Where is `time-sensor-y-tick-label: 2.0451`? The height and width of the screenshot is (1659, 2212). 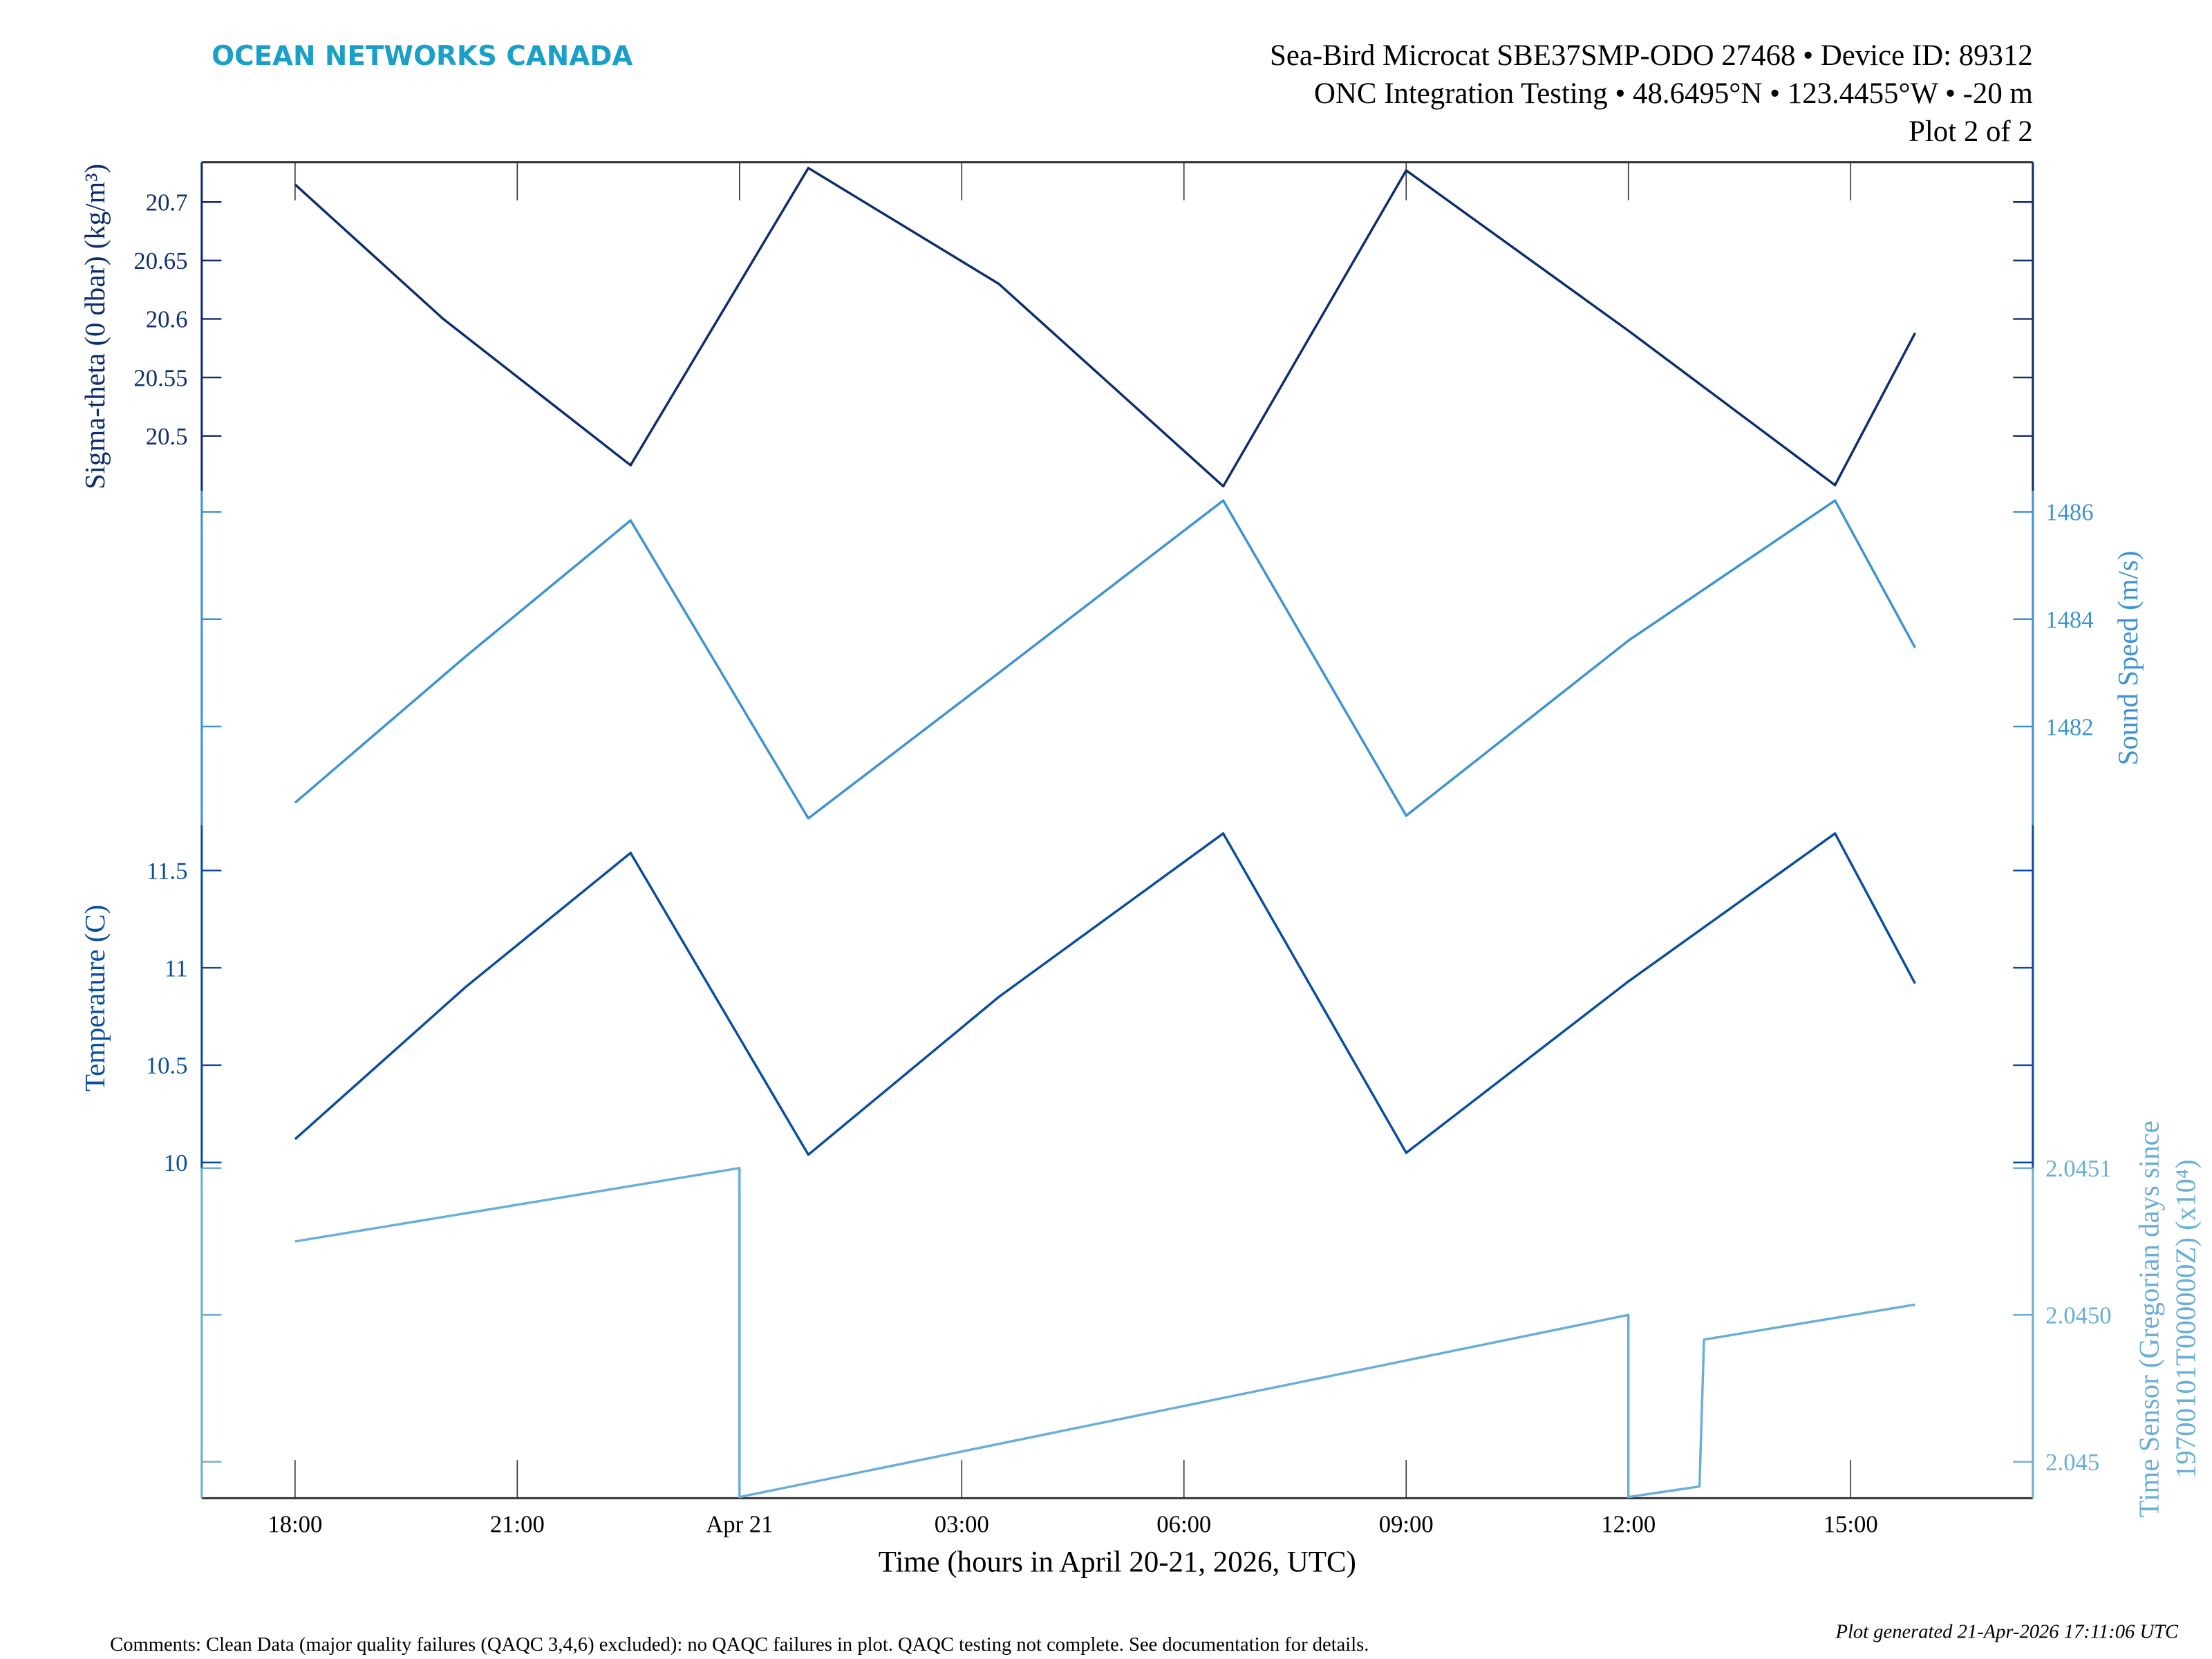
time-sensor-y-tick-label: 2.0451 is located at coordinates (2078, 1168).